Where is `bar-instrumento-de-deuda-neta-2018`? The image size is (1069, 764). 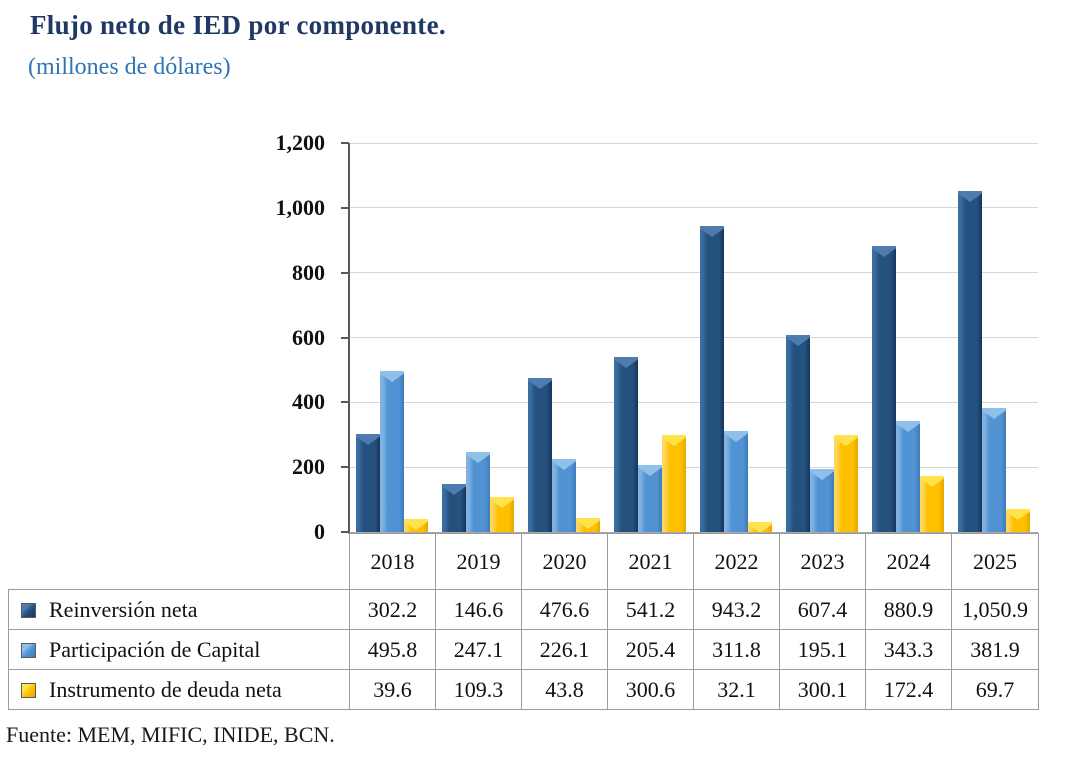 bar-instrumento-de-deuda-neta-2018 is located at coordinates (416, 525).